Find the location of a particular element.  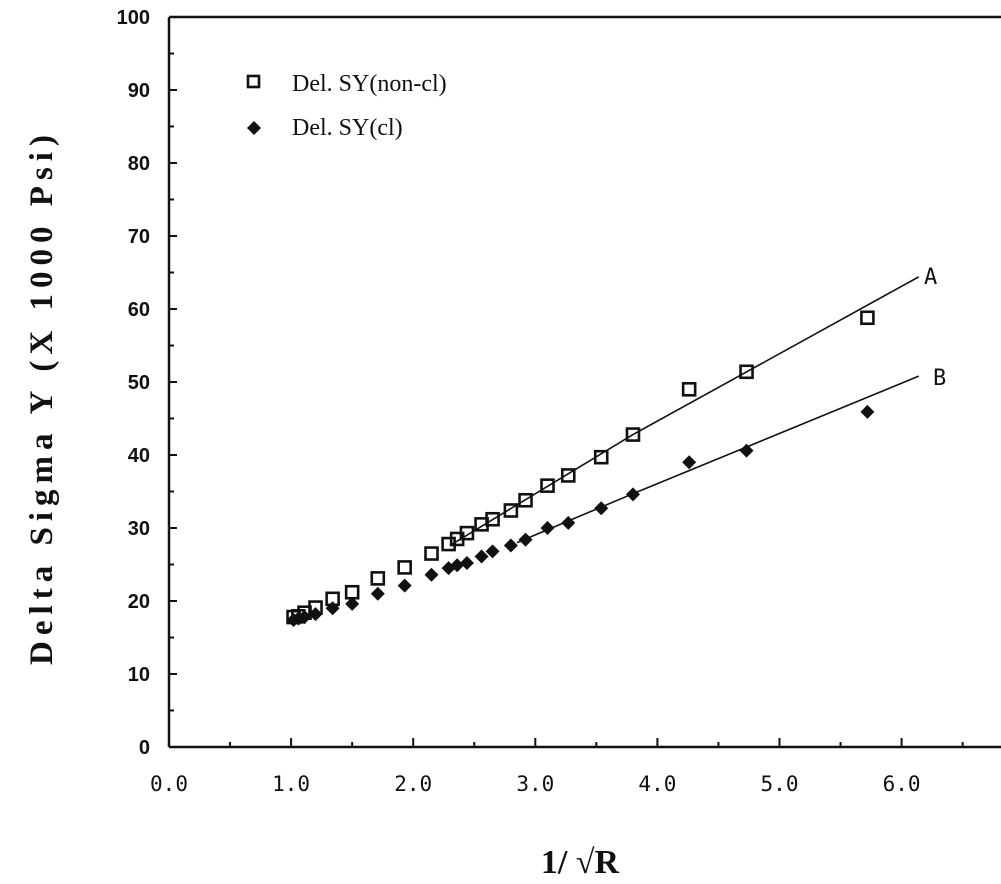

fit-line-a is located at coordinates (684, 411).